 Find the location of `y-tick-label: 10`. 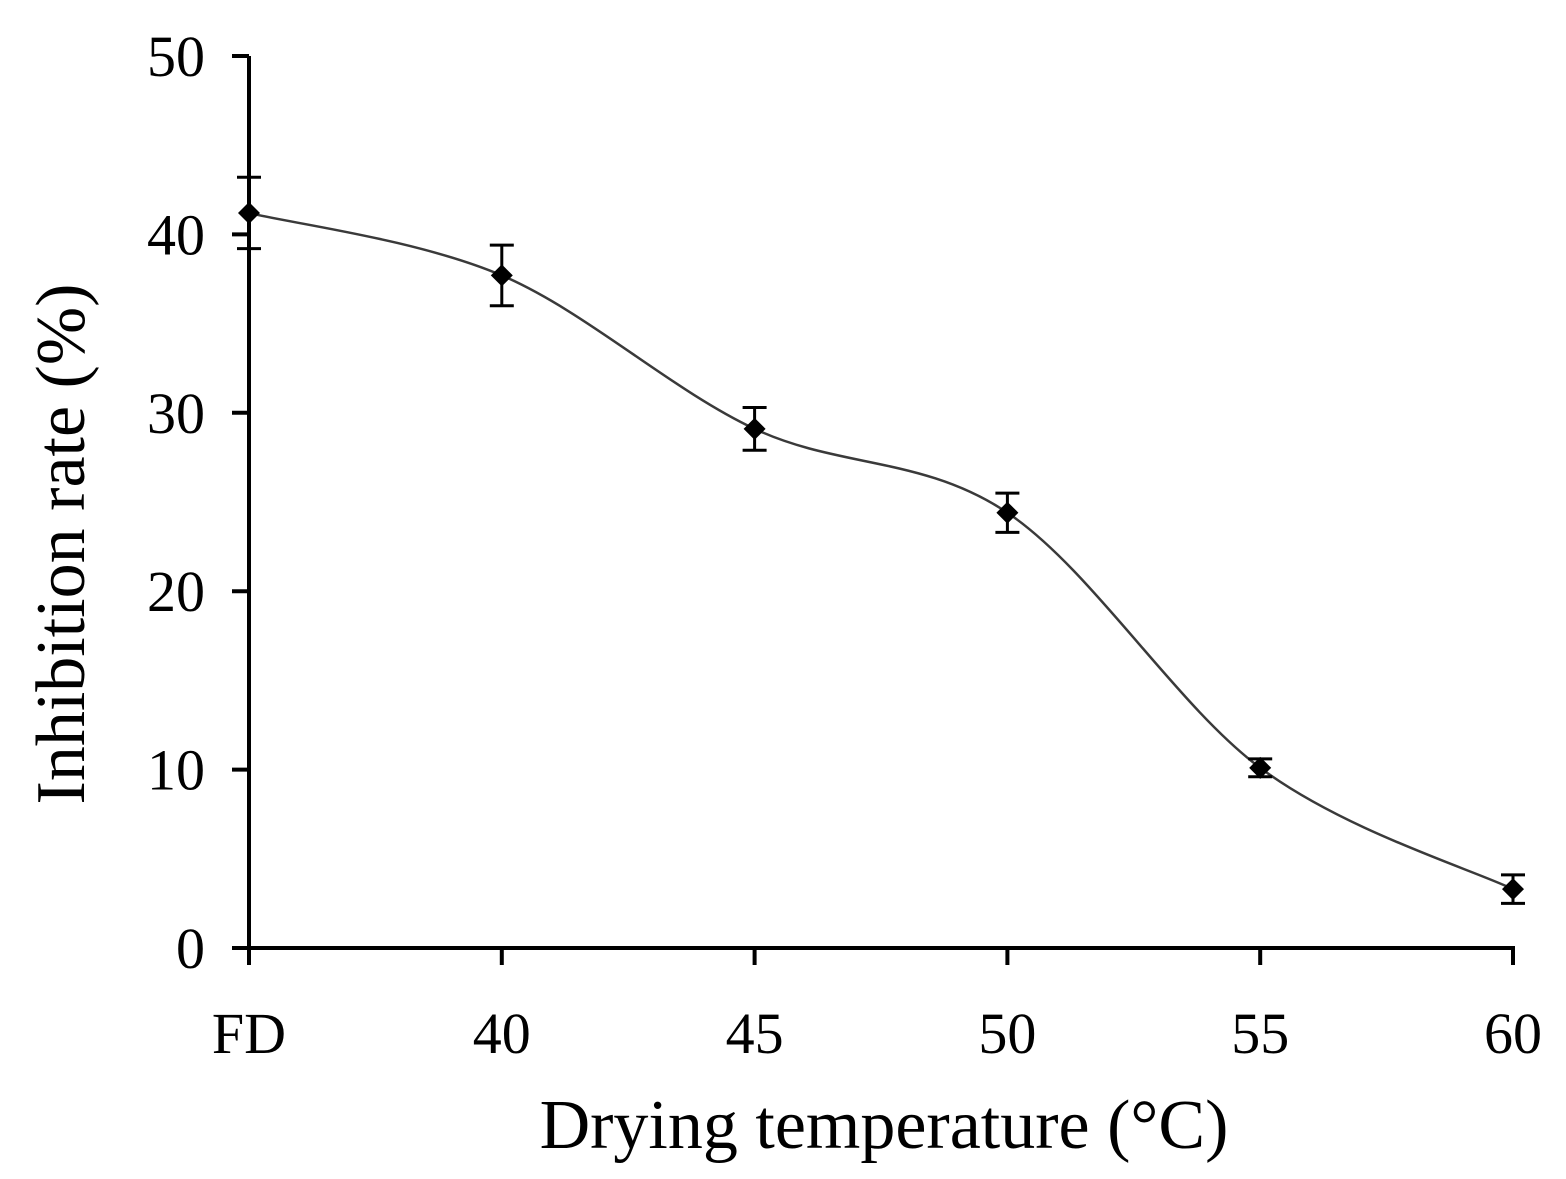

y-tick-label: 10 is located at coordinates (176, 770).